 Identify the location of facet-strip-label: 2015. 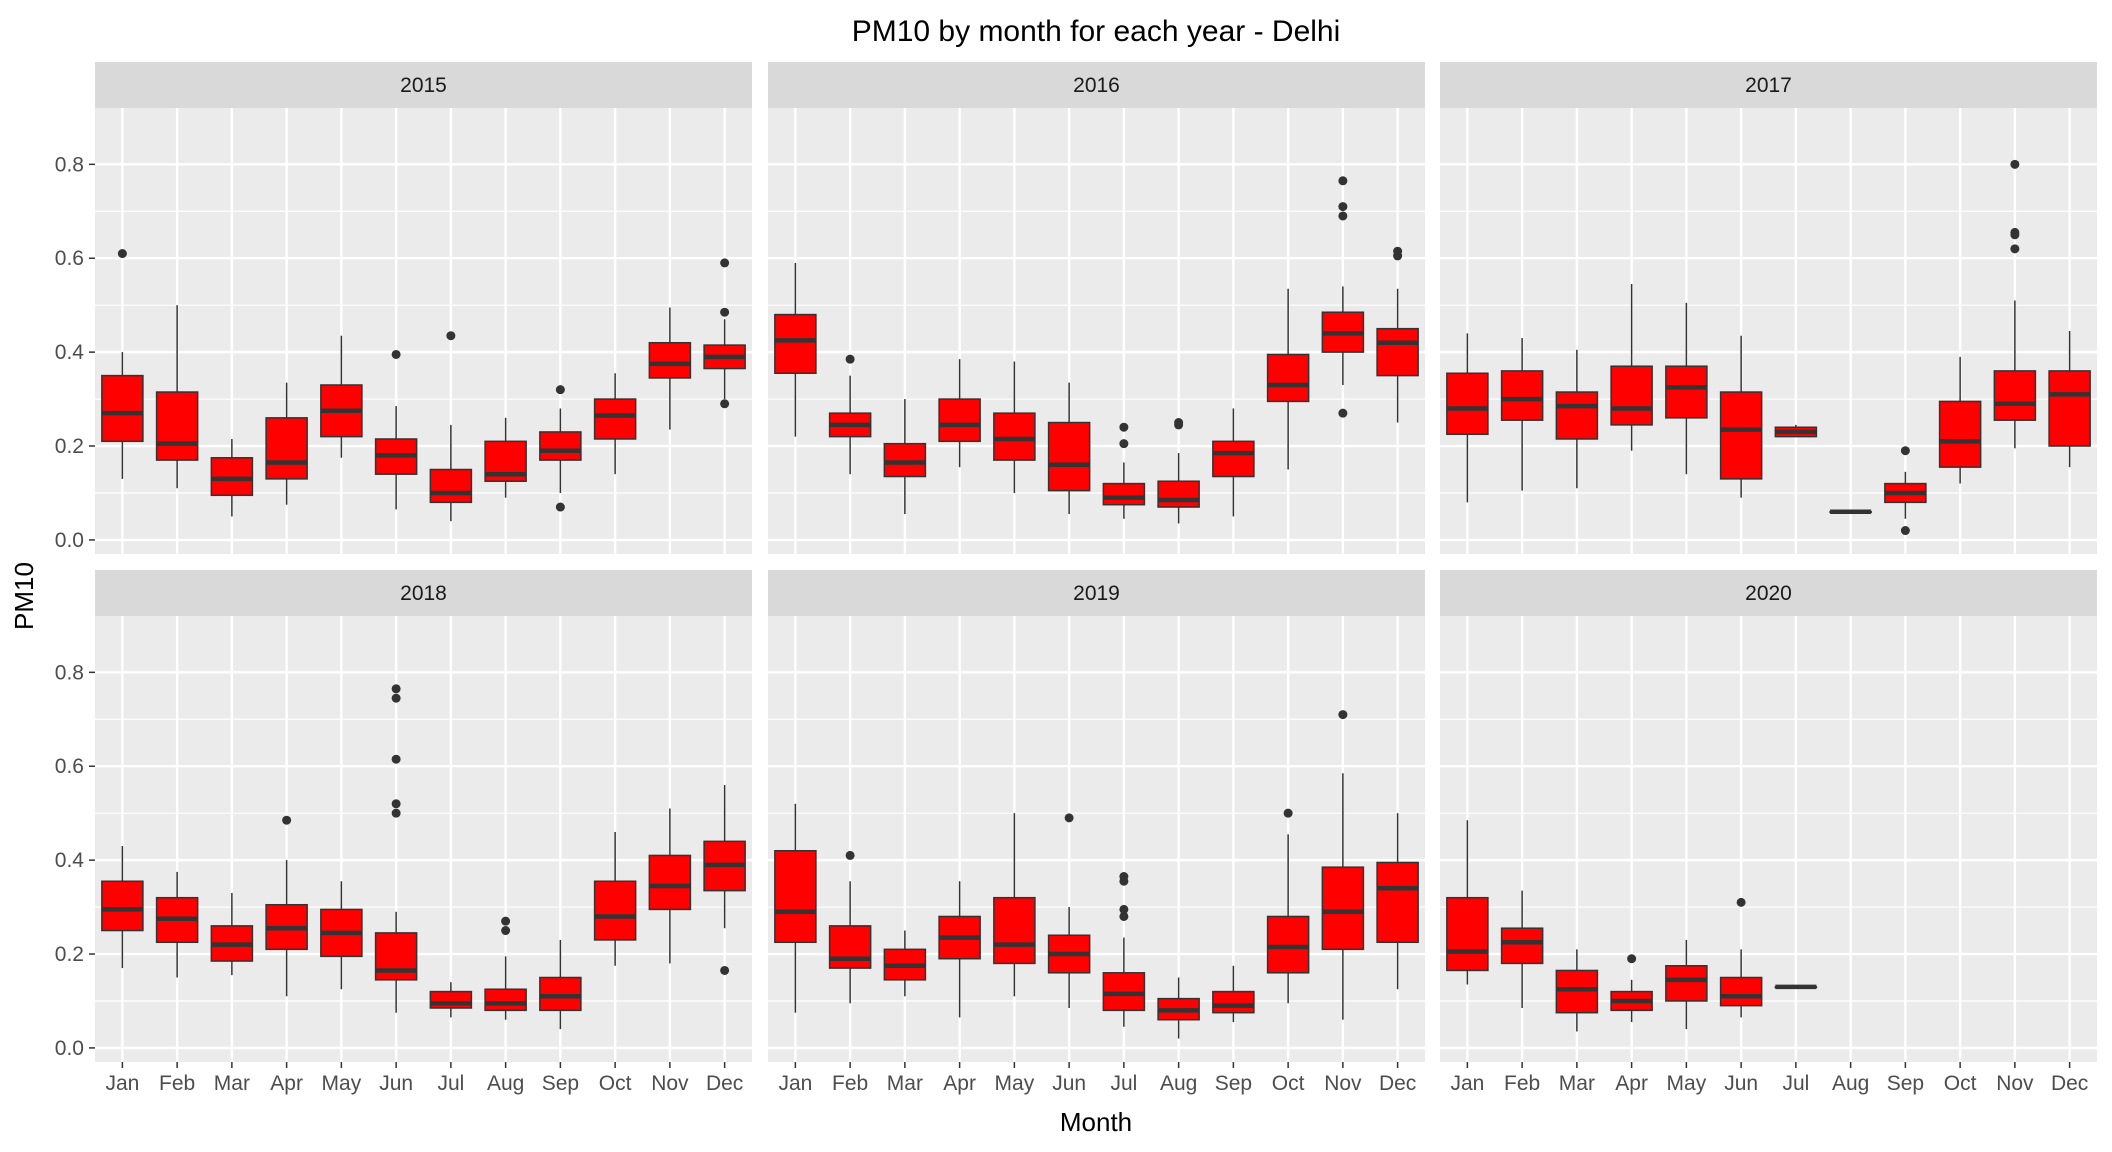
(423, 85).